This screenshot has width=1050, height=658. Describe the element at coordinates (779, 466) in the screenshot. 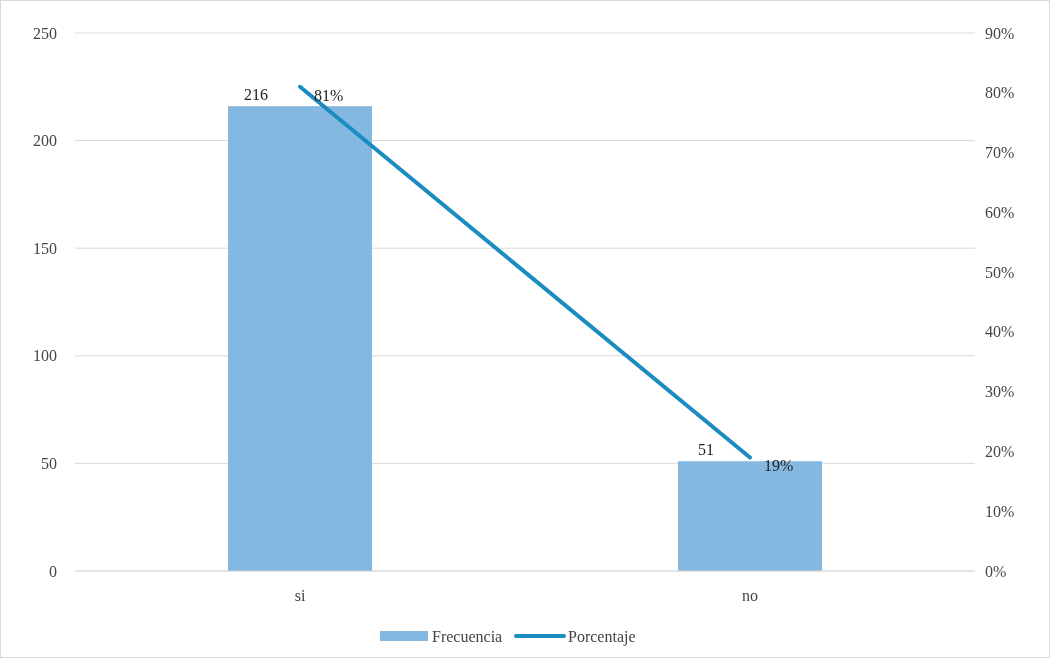

I see `data-label: 19%` at that location.